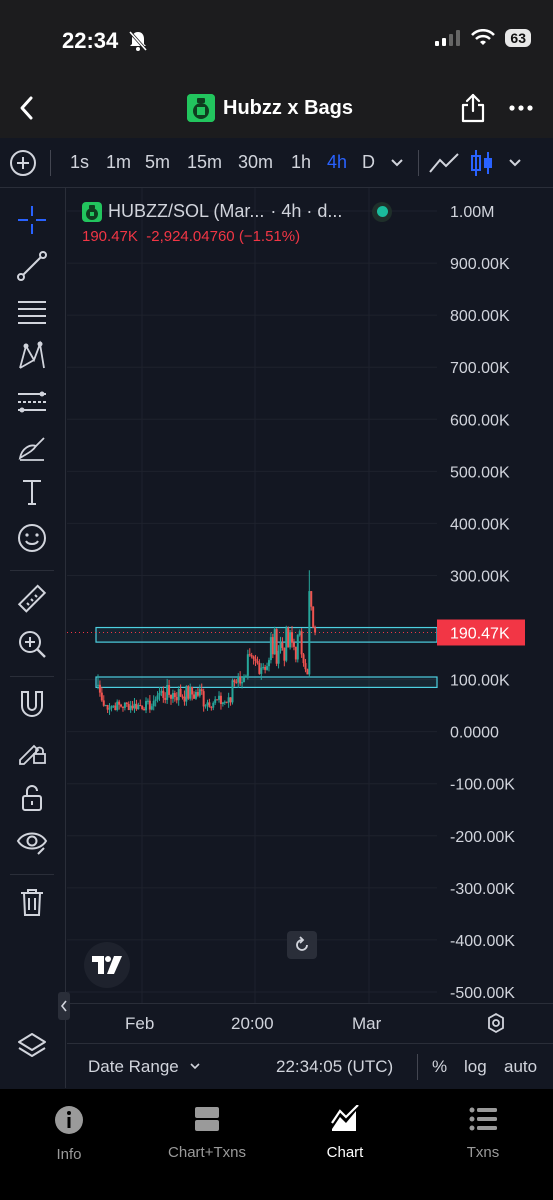  What do you see at coordinates (32, 492) in the screenshot?
I see `text-tool-icon` at bounding box center [32, 492].